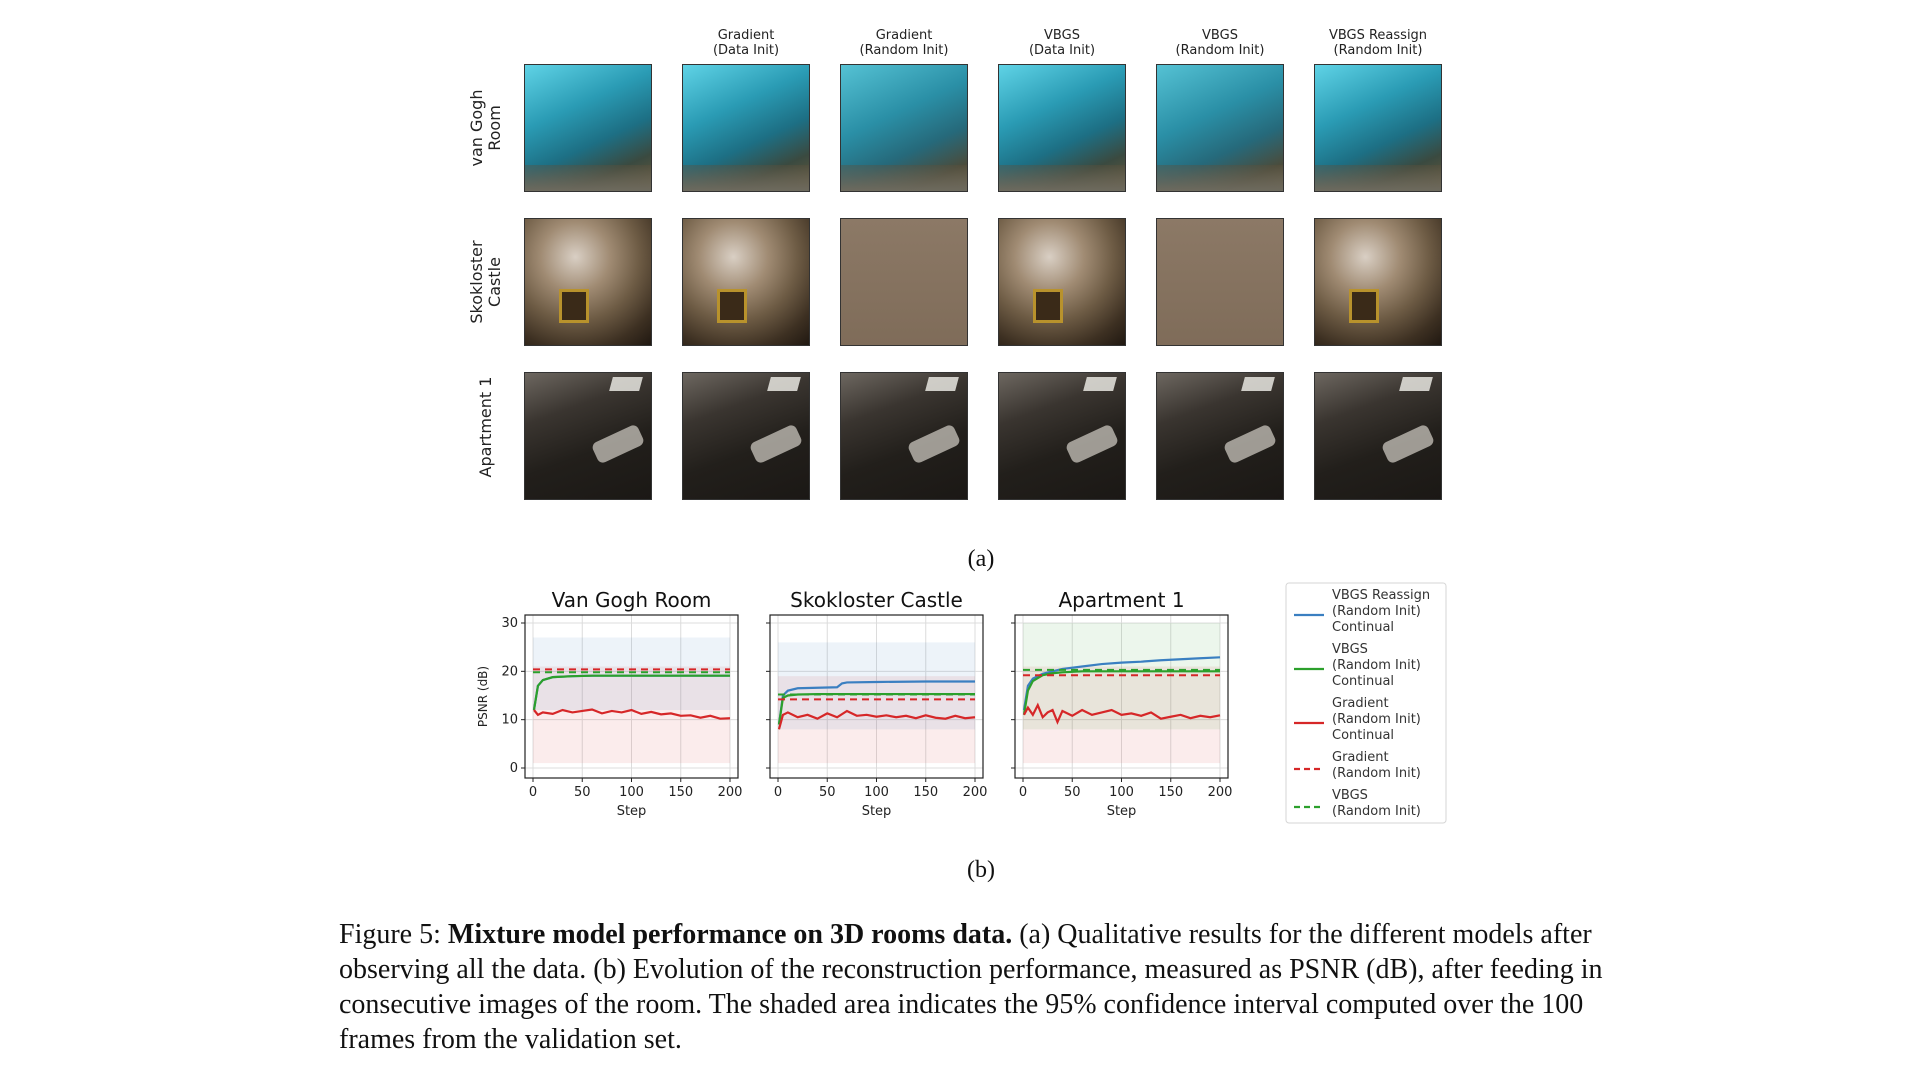  I want to click on caption-prefix: Figure 5:, so click(393, 934).